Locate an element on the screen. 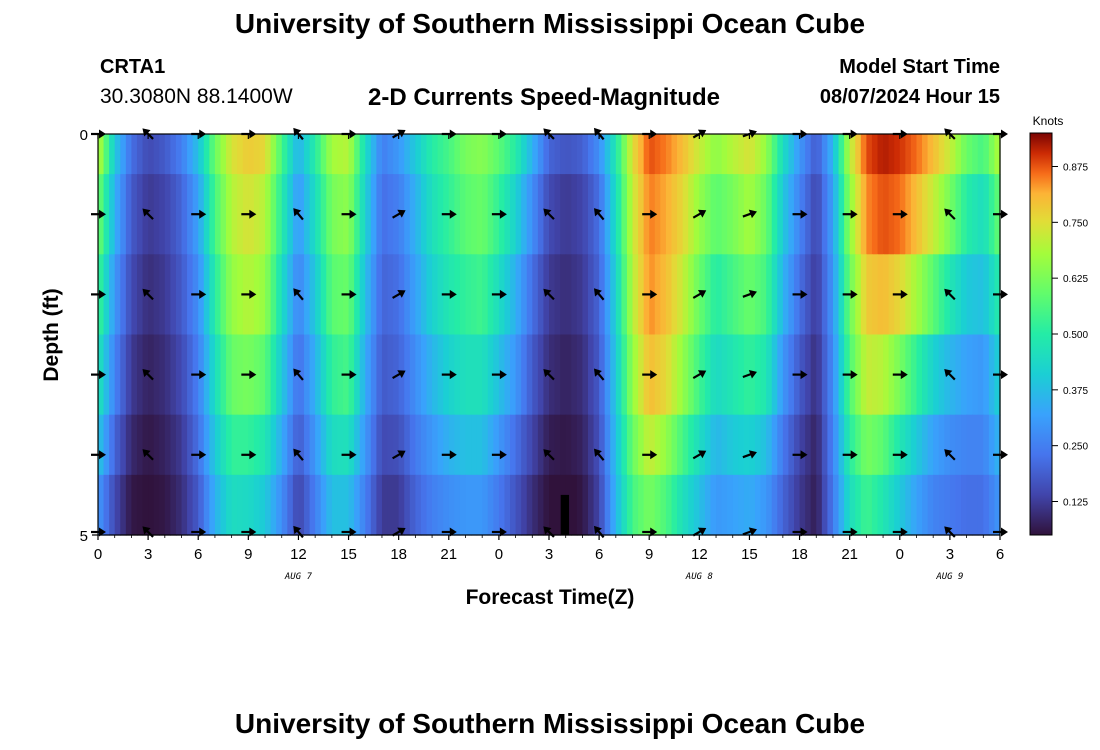 Image resolution: width=1100 pixels, height=750 pixels. x-tick-label: 6 is located at coordinates (599, 554).